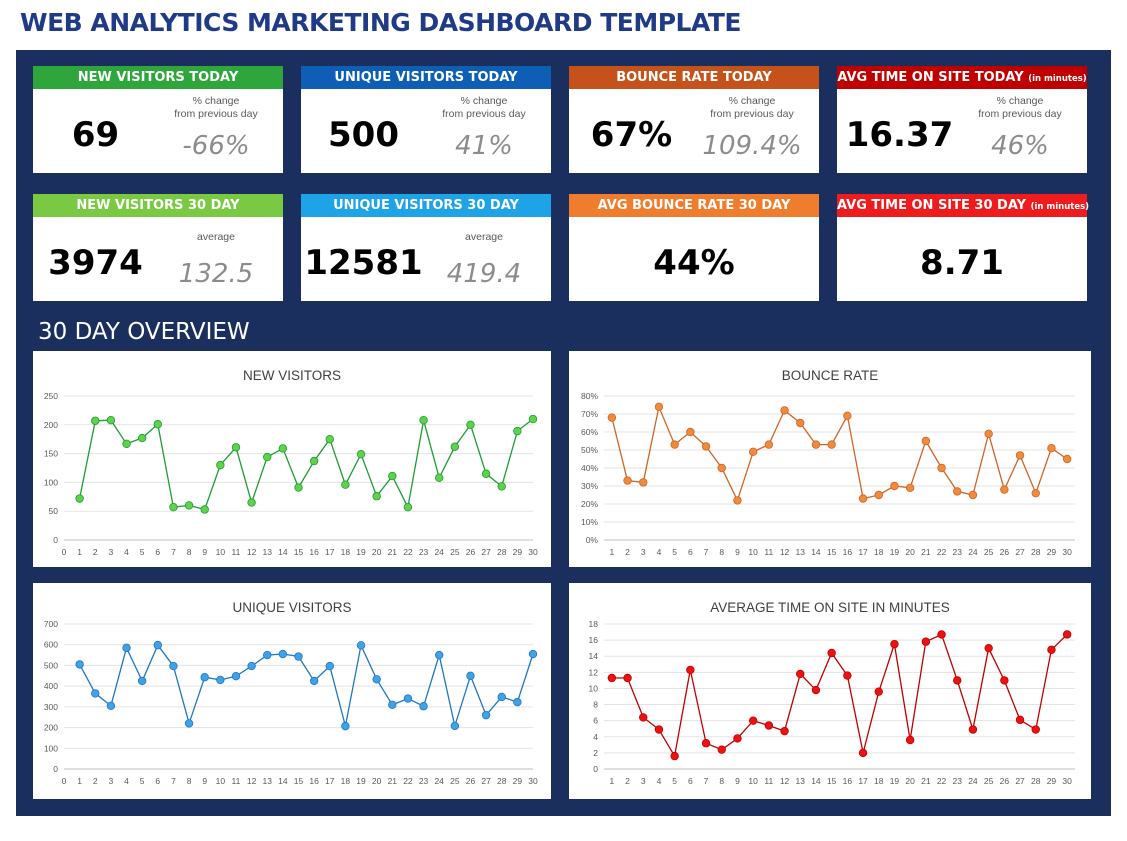 Image resolution: width=1127 pixels, height=841 pixels. Describe the element at coordinates (1020, 552) in the screenshot. I see `x-tick-label: 27` at that location.